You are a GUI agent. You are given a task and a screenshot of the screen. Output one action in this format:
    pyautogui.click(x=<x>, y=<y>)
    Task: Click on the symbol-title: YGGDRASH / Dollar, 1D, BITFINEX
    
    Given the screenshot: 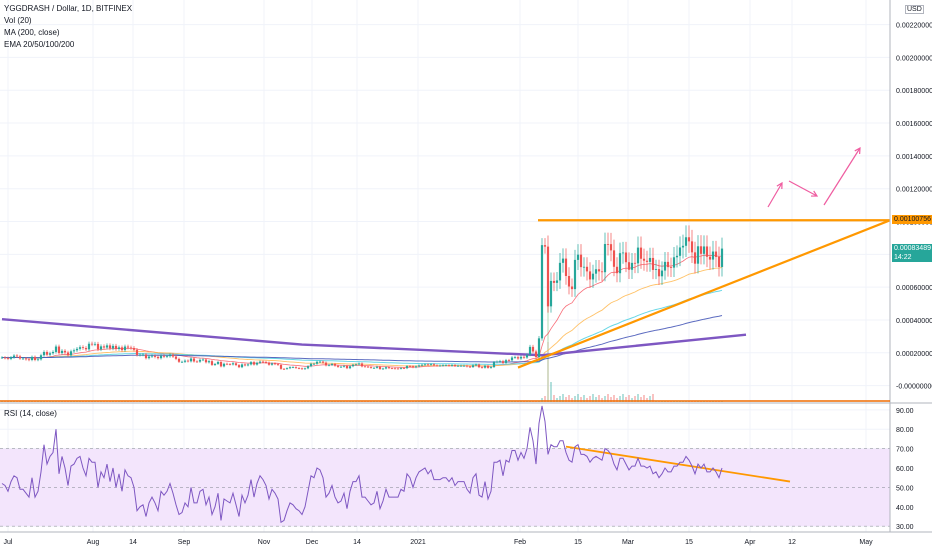 What is the action you would take?
    pyautogui.click(x=68, y=8)
    